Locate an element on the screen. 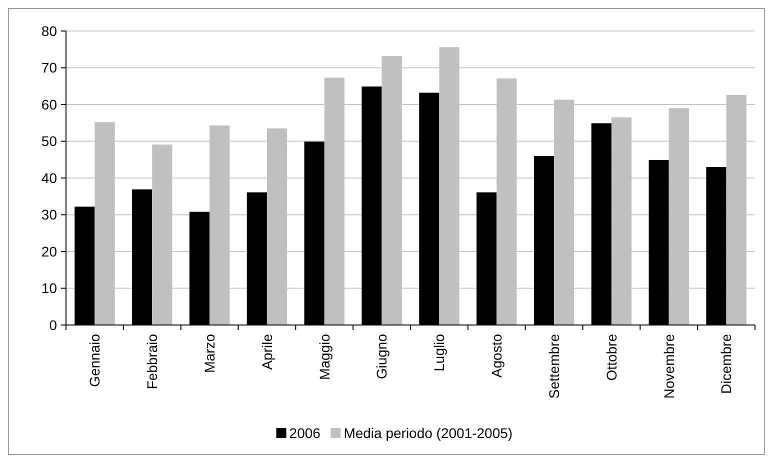 The image size is (773, 463). x-tick-label: Aprile is located at coordinates (266, 352).